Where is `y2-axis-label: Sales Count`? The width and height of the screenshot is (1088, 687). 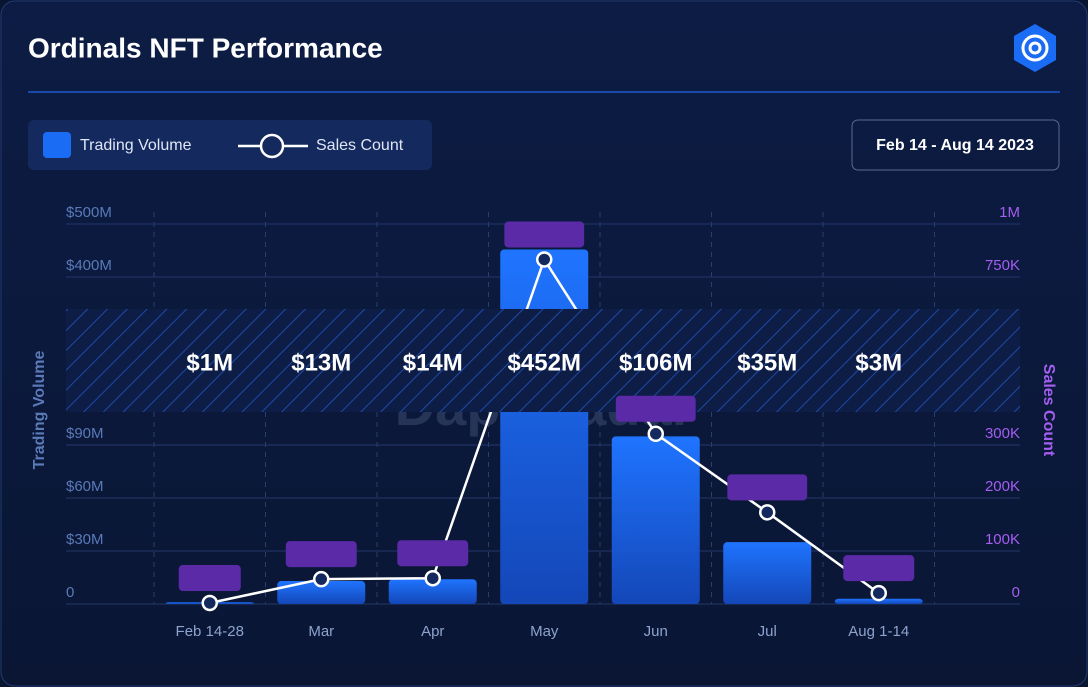
y2-axis-label: Sales Count is located at coordinates (1048, 410).